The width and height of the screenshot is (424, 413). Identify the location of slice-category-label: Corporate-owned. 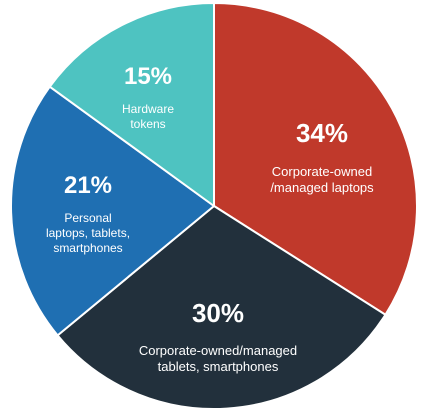
(322, 171).